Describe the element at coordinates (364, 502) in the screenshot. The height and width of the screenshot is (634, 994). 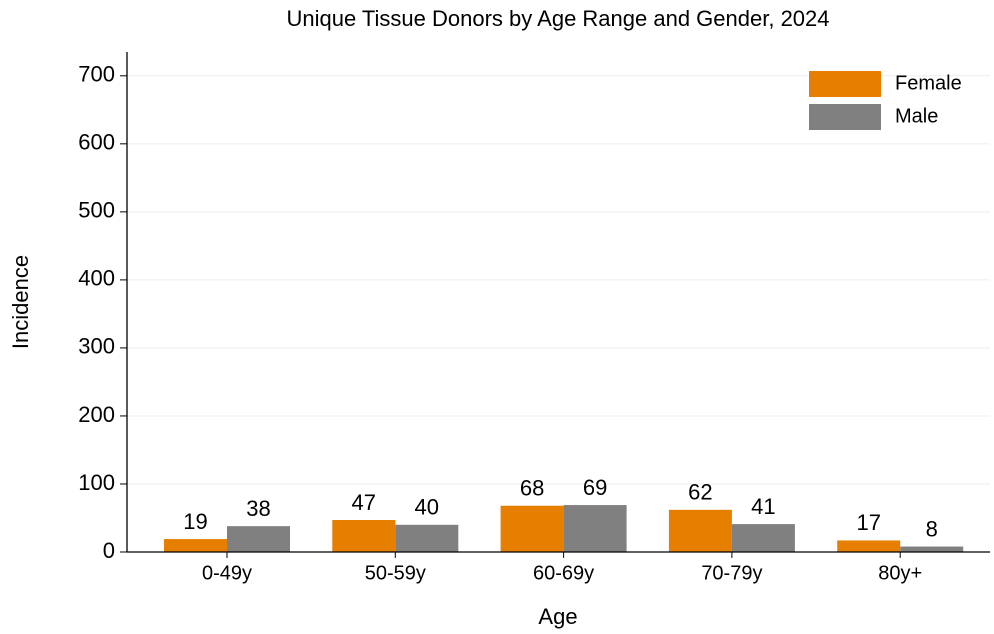
I see `data-label: 47` at that location.